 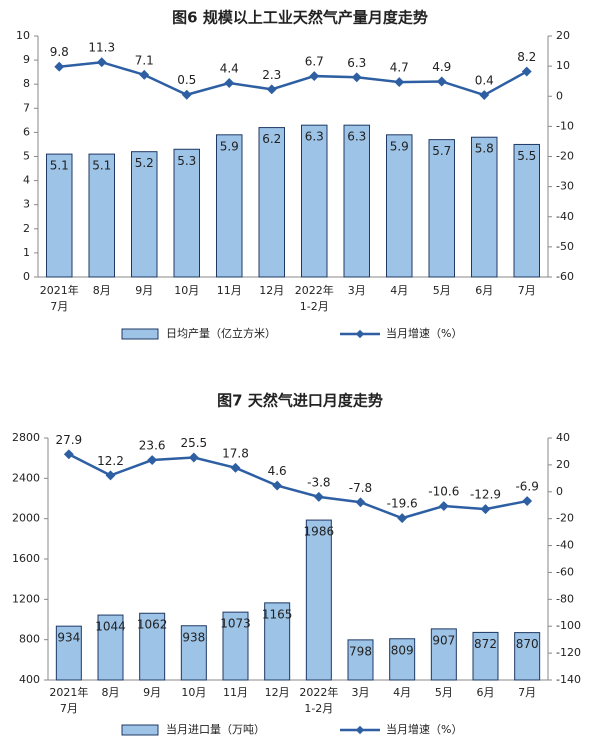 I want to click on x-tick-label: 11月, so click(x=229, y=290).